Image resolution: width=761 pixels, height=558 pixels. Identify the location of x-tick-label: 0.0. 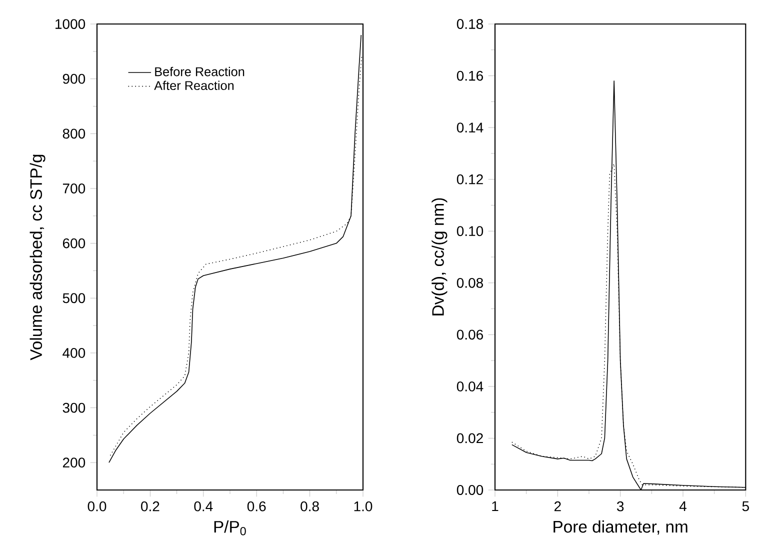
(97, 506).